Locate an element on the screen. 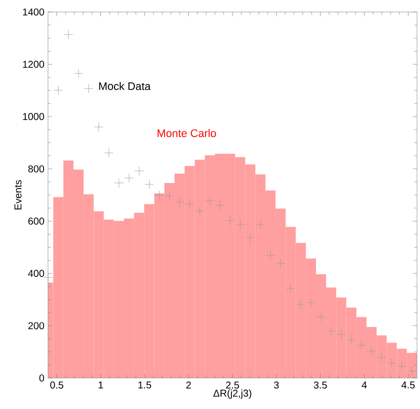 This screenshot has height=409, width=420. y-tick-label: 600 is located at coordinates (36, 221).